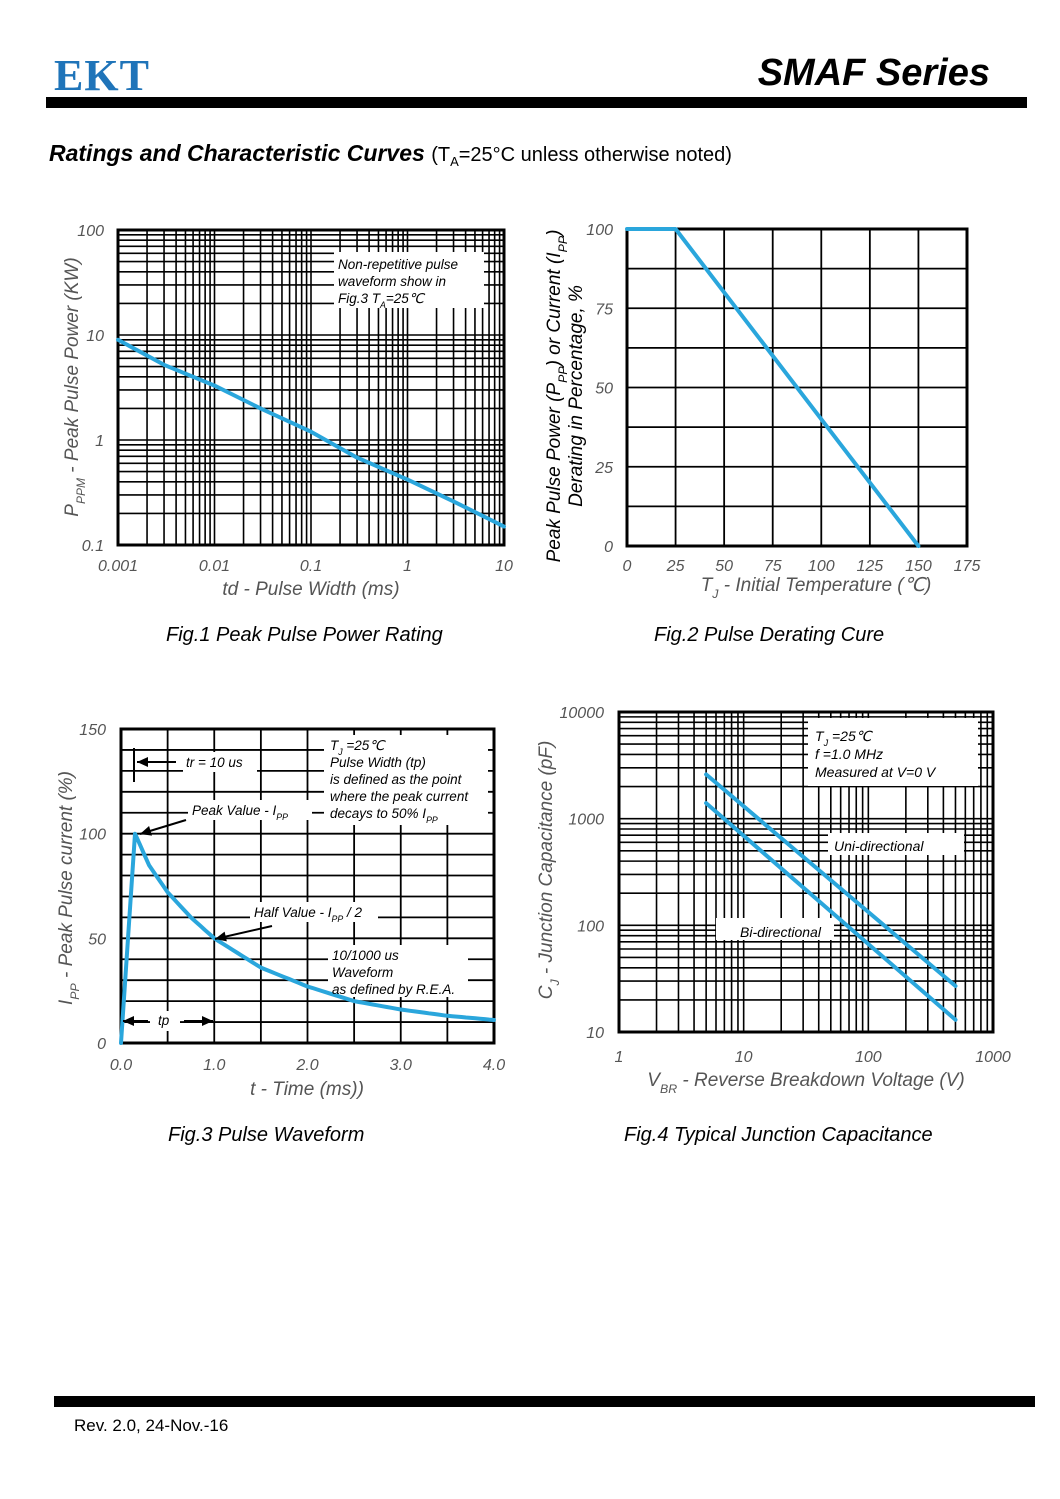 The width and height of the screenshot is (1060, 1499). I want to click on fig2-xtick-label: 50, so click(724, 566).